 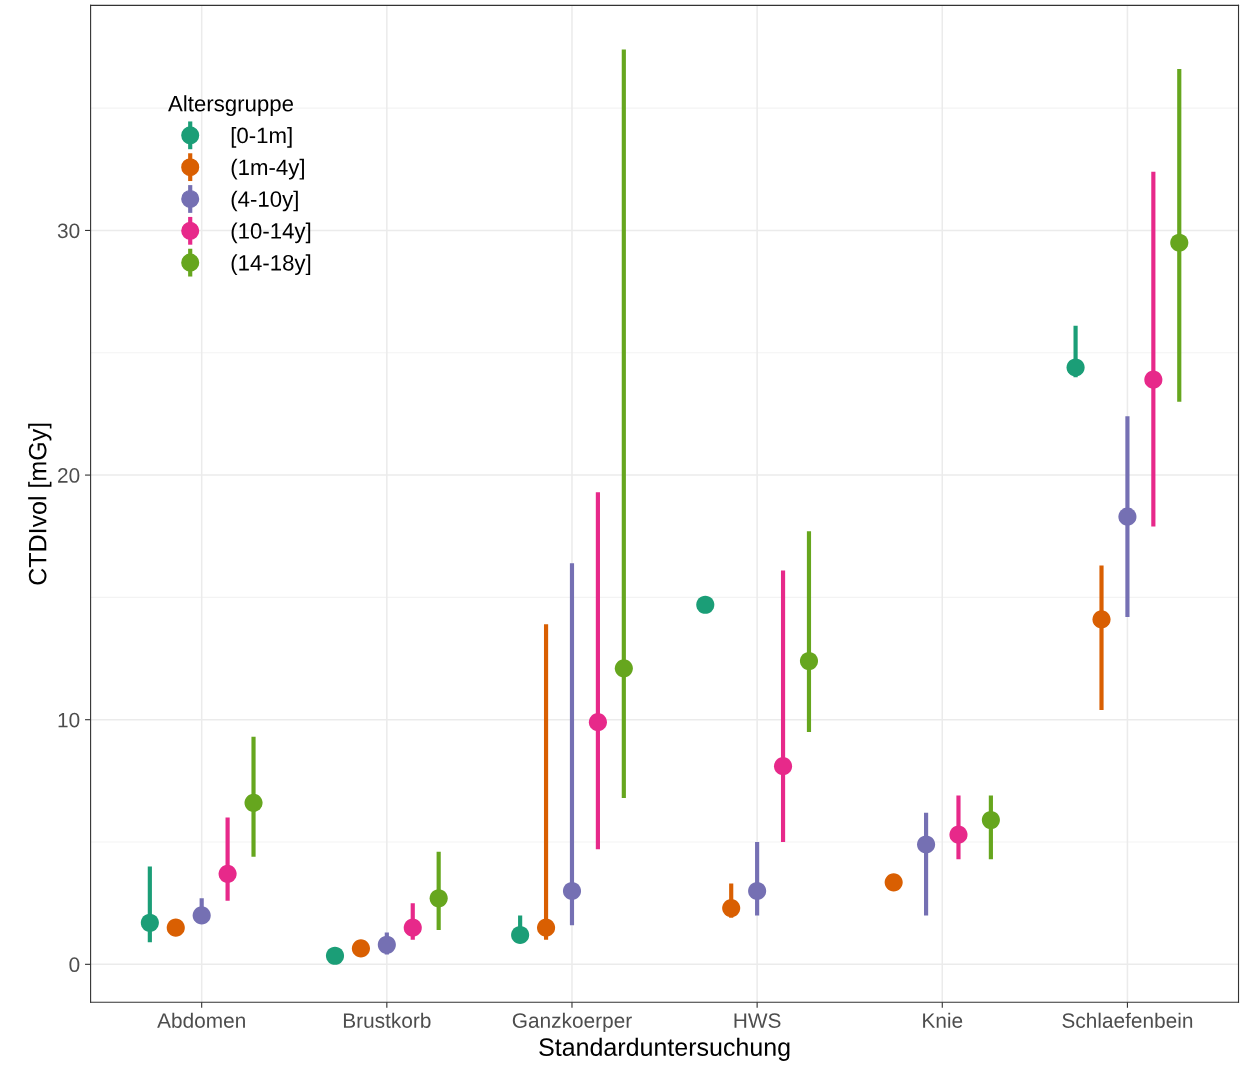 I want to click on y-axis-title: CTDIvol [mGy], so click(x=40, y=504).